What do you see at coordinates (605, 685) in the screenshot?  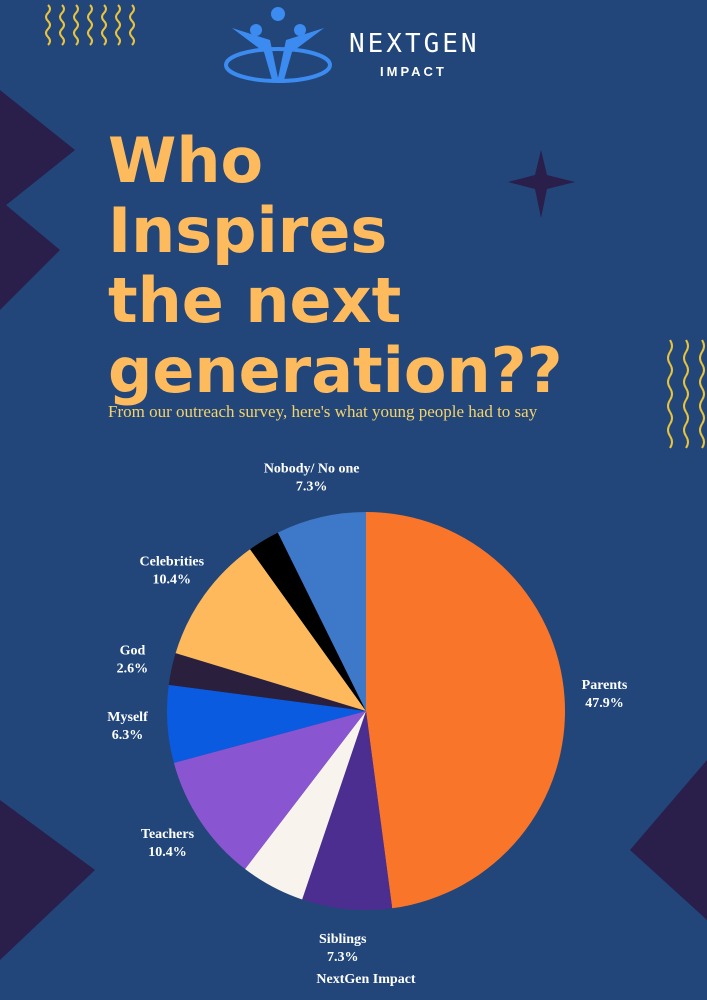 I see `slice-label: Parents` at bounding box center [605, 685].